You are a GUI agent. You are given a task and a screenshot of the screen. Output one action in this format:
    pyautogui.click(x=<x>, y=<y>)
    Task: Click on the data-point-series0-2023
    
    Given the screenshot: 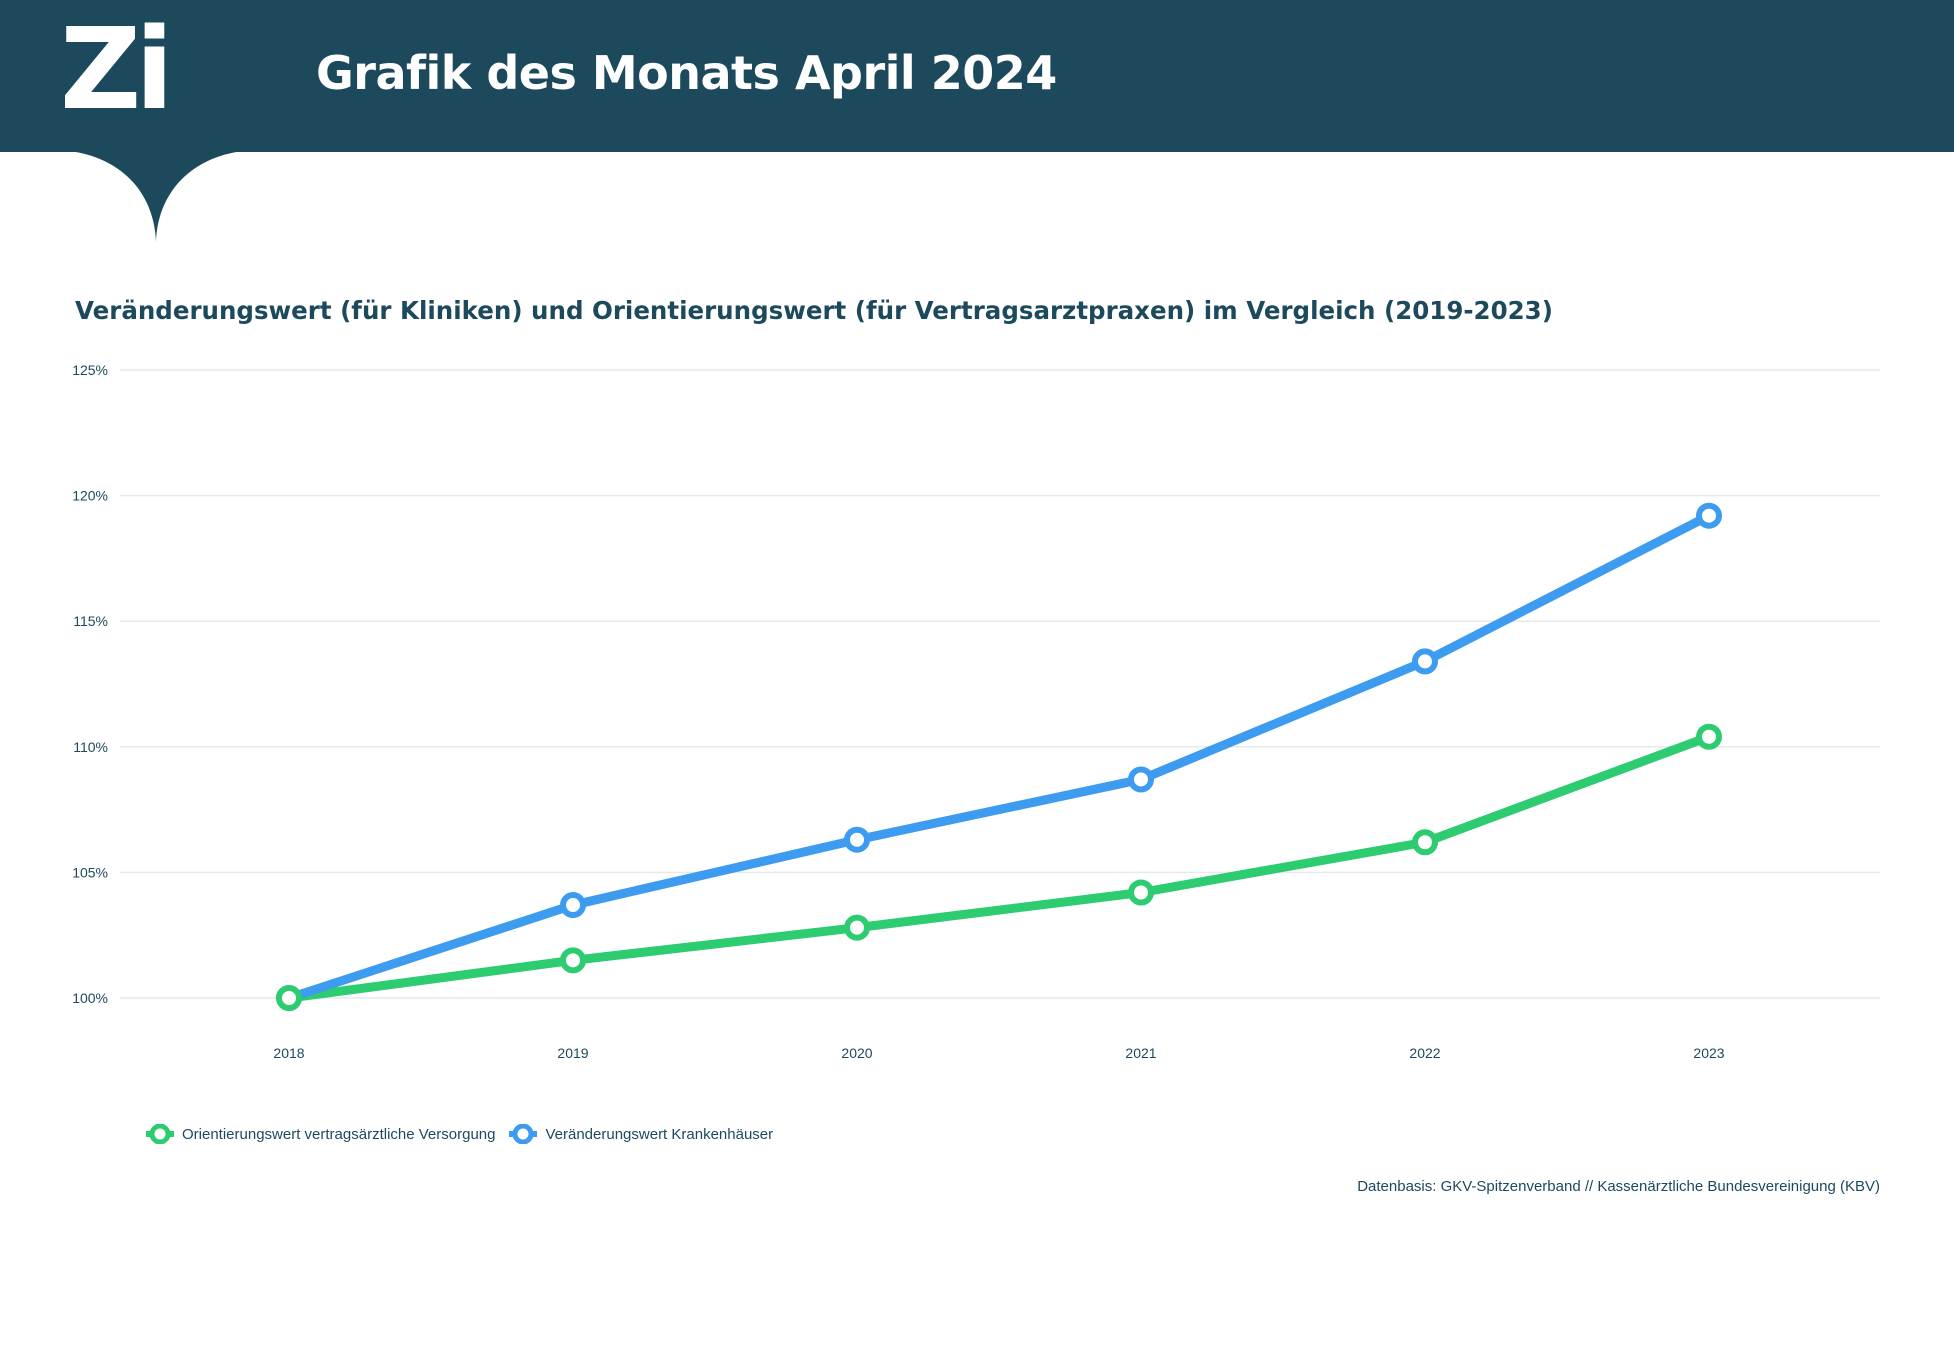 What is the action you would take?
    pyautogui.click(x=1709, y=736)
    